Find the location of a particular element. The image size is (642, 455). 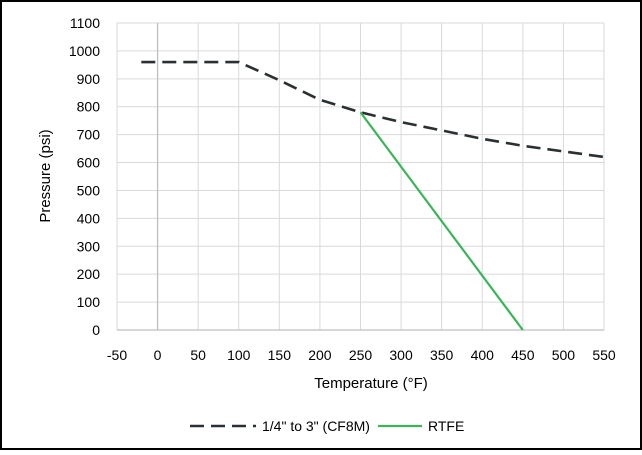

x-tick-label: 0 is located at coordinates (158, 355).